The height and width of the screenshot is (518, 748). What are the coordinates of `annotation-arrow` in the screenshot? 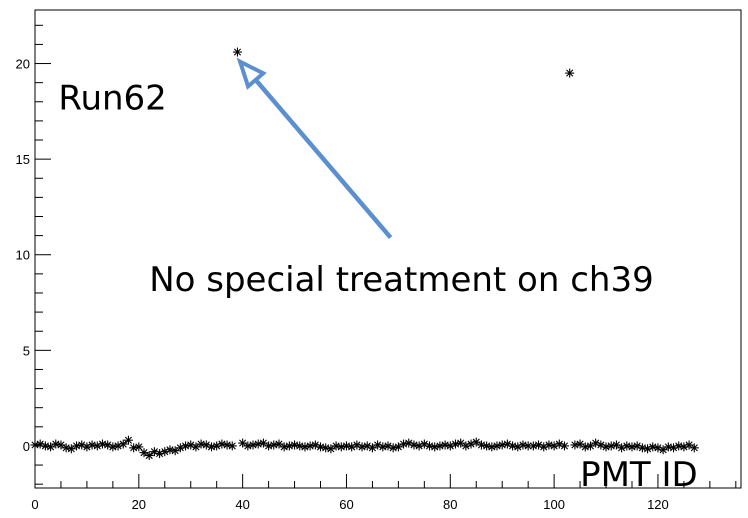 It's located at (314, 148).